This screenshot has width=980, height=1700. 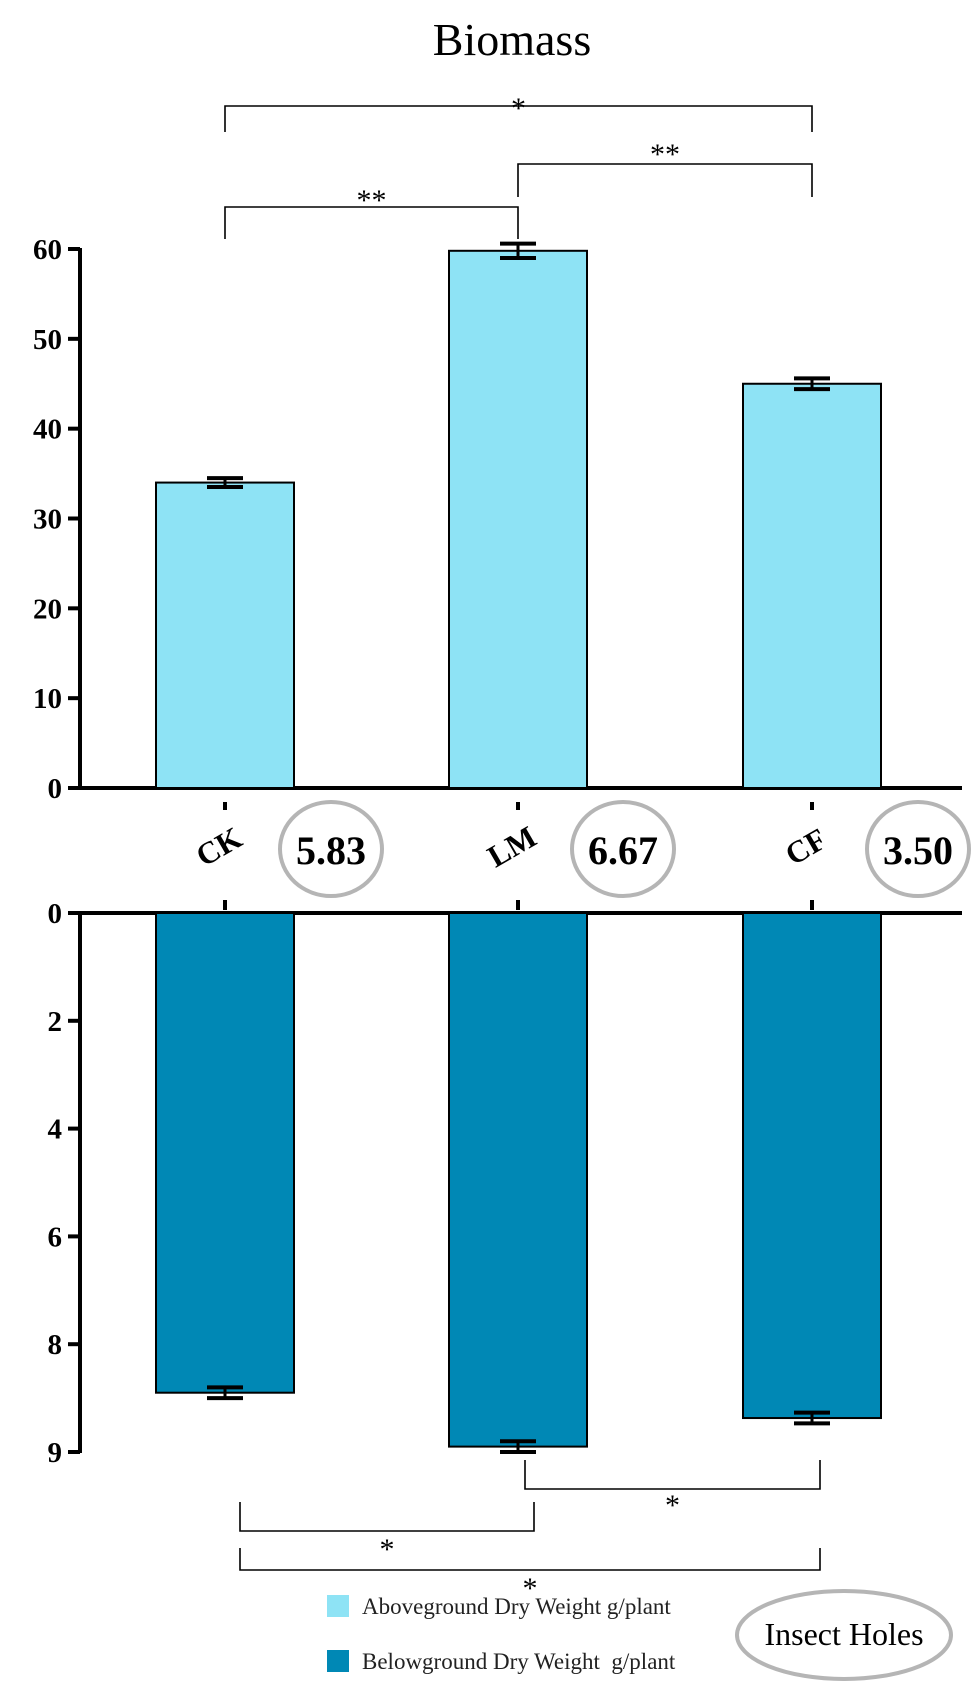 What do you see at coordinates (55, 1022) in the screenshot?
I see `bottom-y-tick-label: 2` at bounding box center [55, 1022].